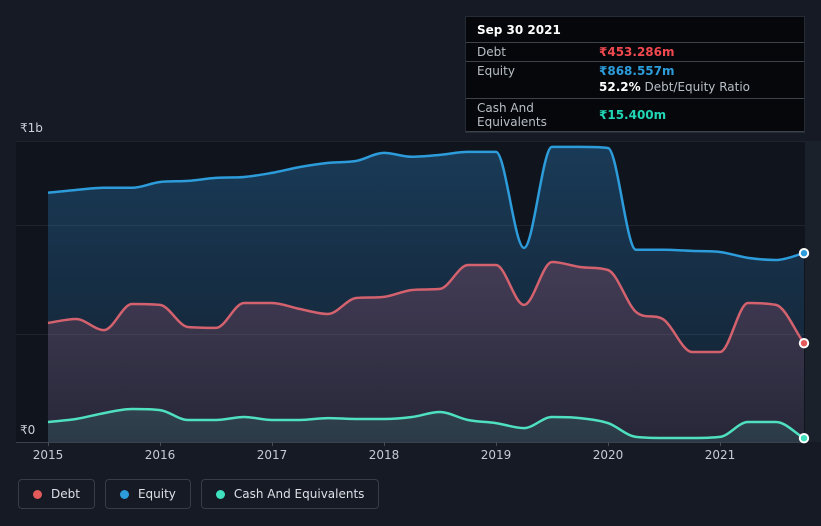  Describe the element at coordinates (299, 494) in the screenshot. I see `legend-cash-label: Cash And Equivalents` at that location.